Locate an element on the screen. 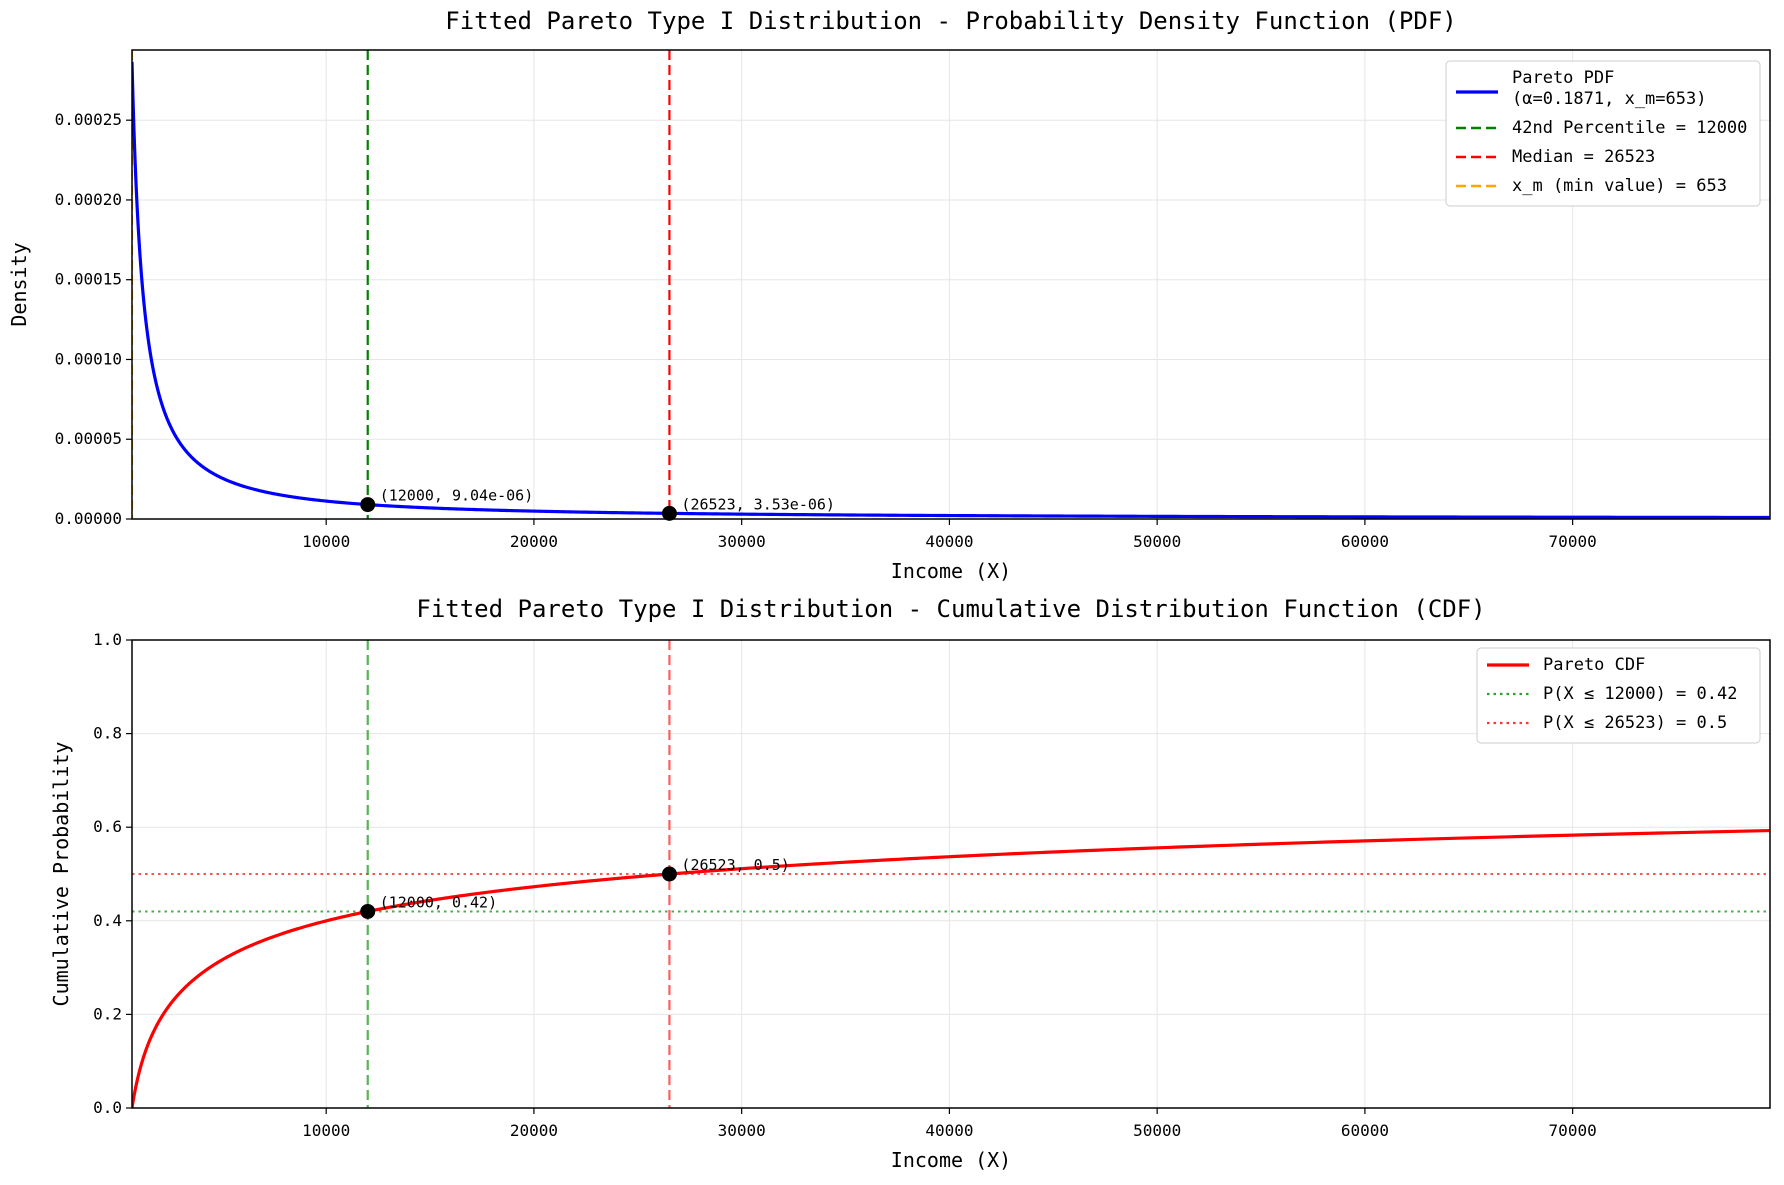 This screenshot has width=1784, height=1185. legend-label-1-line2: (α=0.1871, x_m=653) is located at coordinates (1609, 99).